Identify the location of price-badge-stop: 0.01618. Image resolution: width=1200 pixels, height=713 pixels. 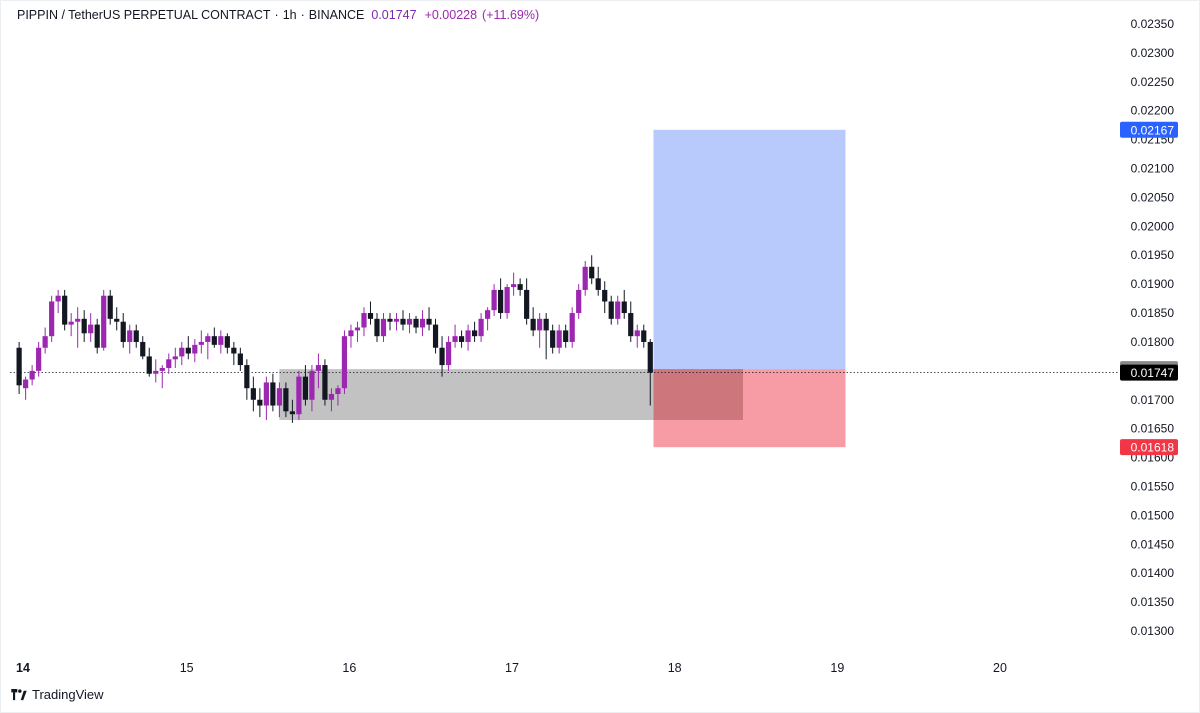
(1149, 447).